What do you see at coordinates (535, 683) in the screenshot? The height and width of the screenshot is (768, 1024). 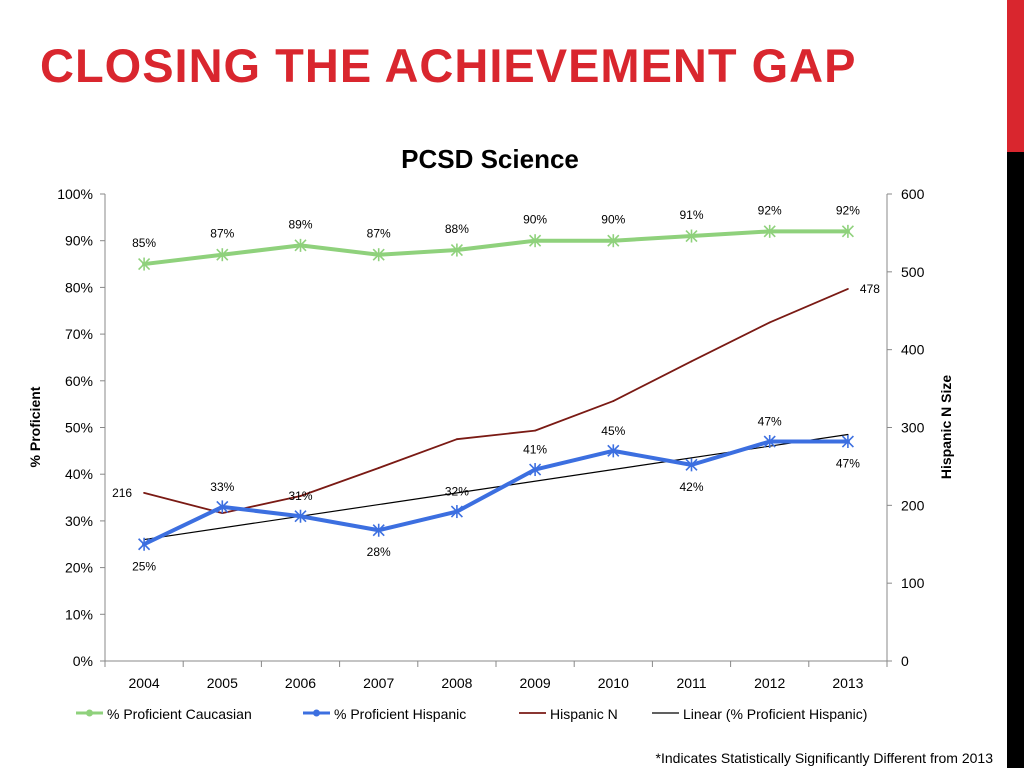 I see `x-tick-label: 2009` at bounding box center [535, 683].